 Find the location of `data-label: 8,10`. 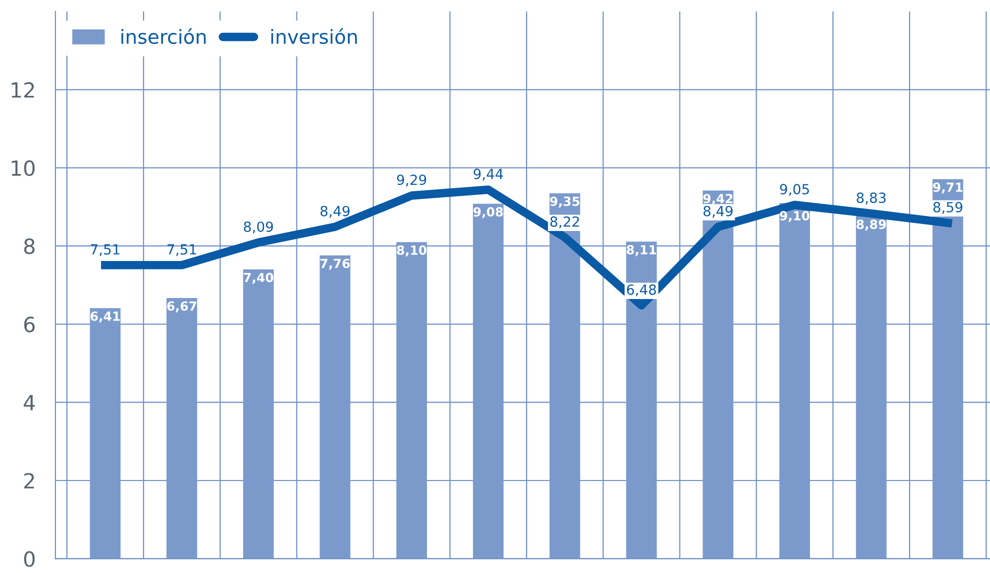

data-label: 8,10 is located at coordinates (411, 250).